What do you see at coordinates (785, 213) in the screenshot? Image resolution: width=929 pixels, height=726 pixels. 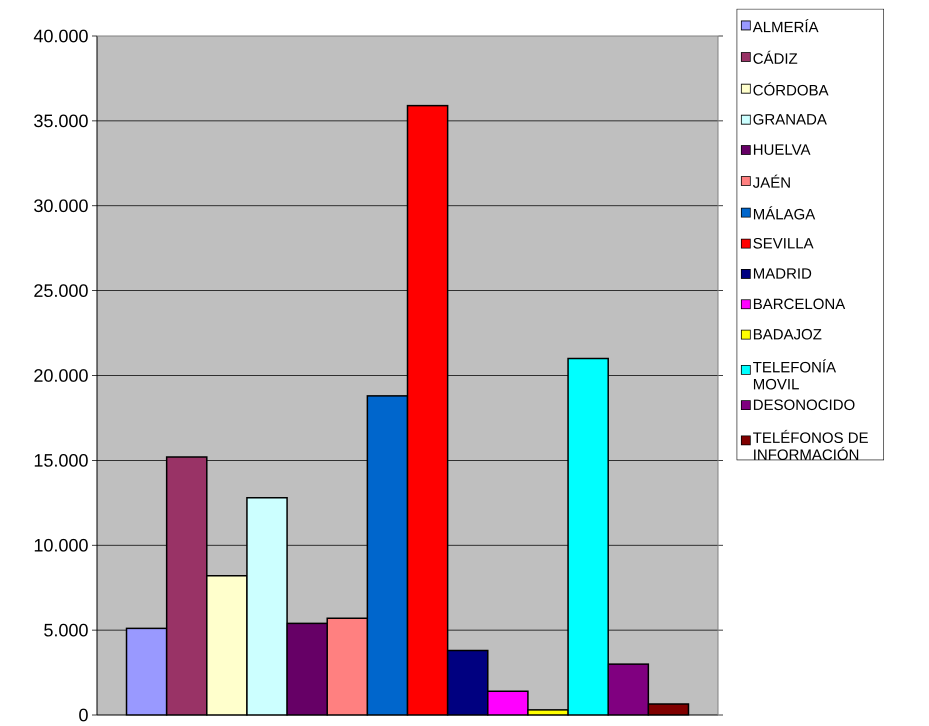 I see `legend-label: MÁLAGA` at bounding box center [785, 213].